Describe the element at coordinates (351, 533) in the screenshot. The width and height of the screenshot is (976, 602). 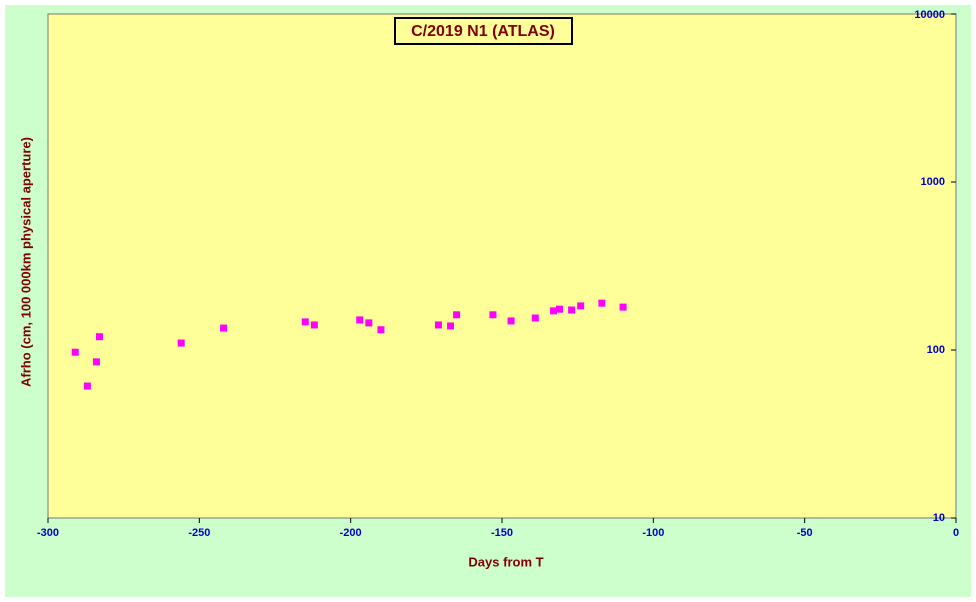
I see `x-tick-label: -200` at that location.